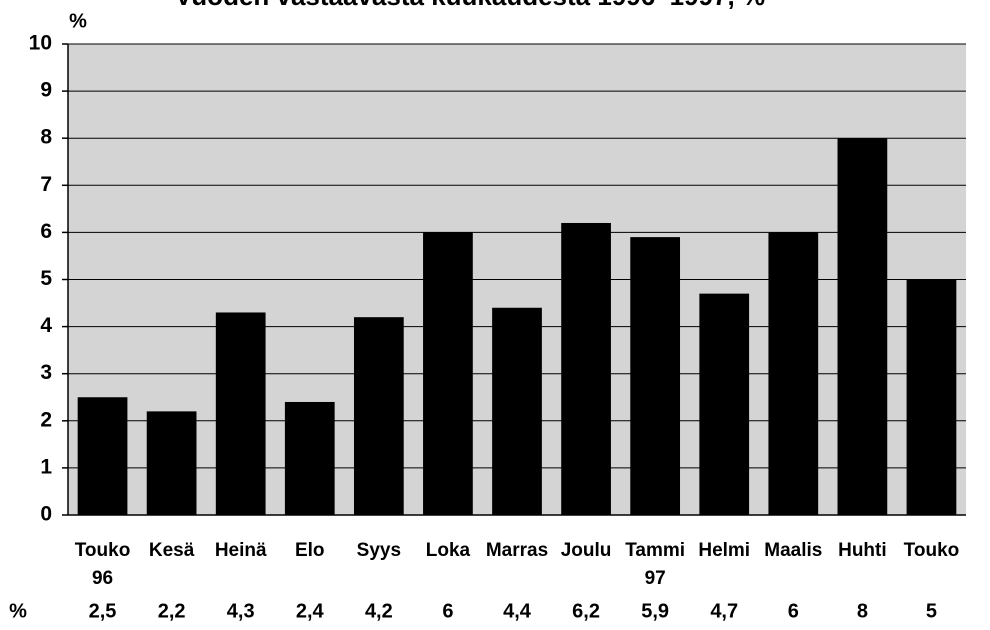 Image resolution: width=990 pixels, height=630 pixels. Describe the element at coordinates (931, 611) in the screenshot. I see `value-label: 5` at that location.